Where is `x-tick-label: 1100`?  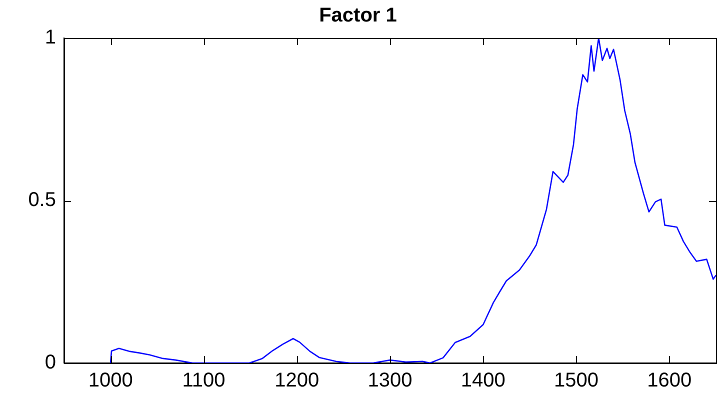 x-tick-label: 1100 is located at coordinates (204, 381).